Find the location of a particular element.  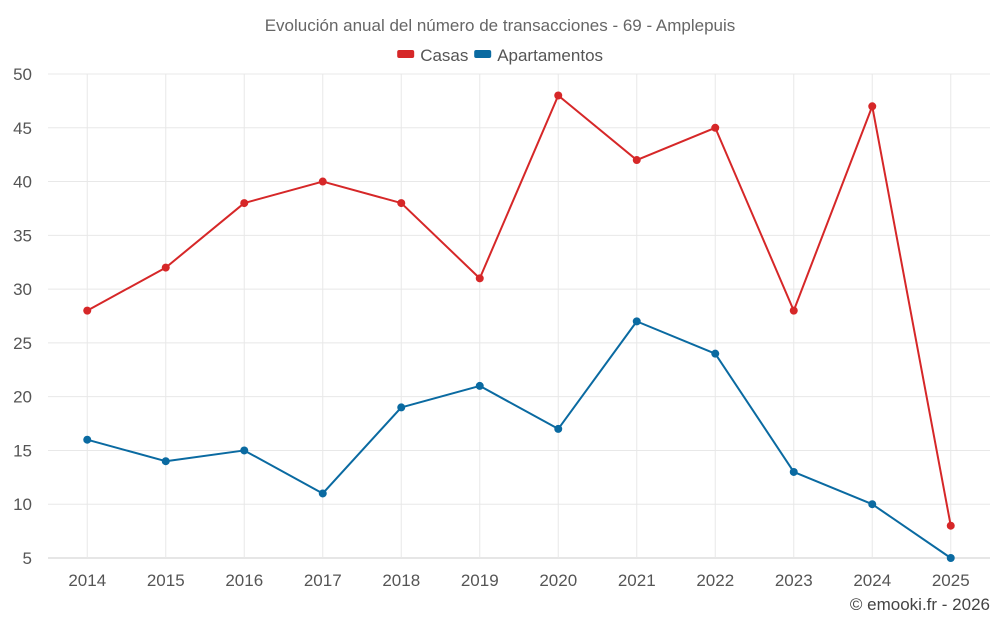

y-tick-label: 25 is located at coordinates (22, 343).